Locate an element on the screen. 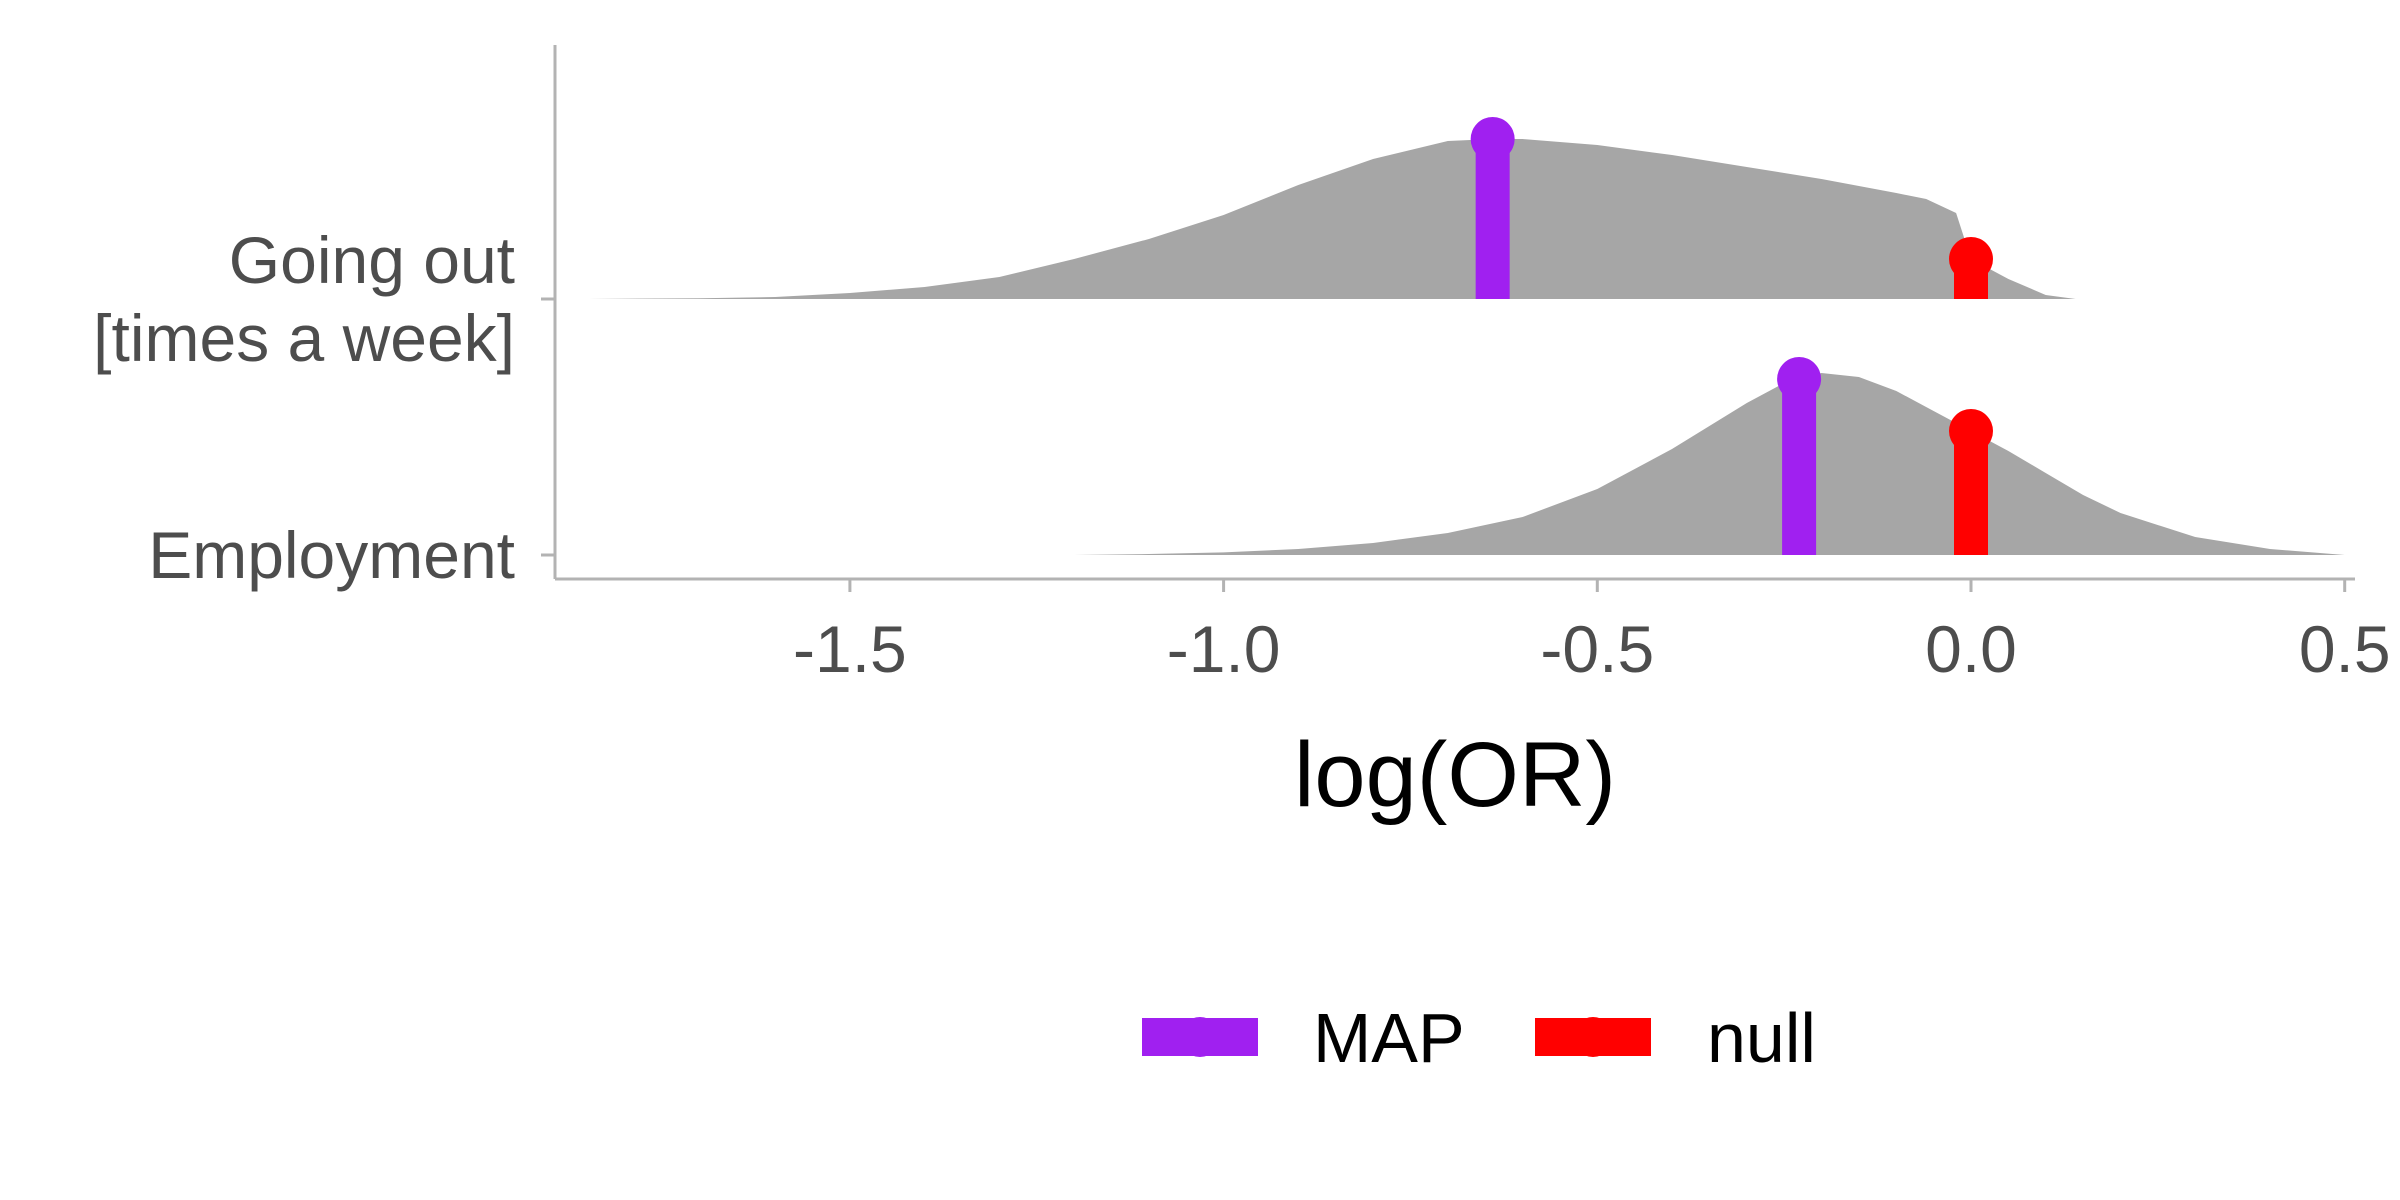 The height and width of the screenshot is (1200, 2400). x-tick-labels: -1.5 -1.0 -0.5 0.0 0.5 is located at coordinates (1592, 649).